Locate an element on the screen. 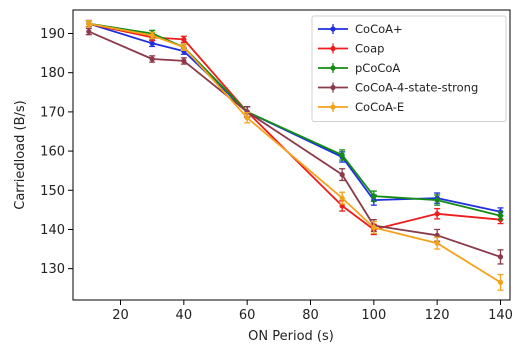 Image resolution: width=518 pixels, height=347 pixels. y-tick-label: 180 is located at coordinates (52, 73).